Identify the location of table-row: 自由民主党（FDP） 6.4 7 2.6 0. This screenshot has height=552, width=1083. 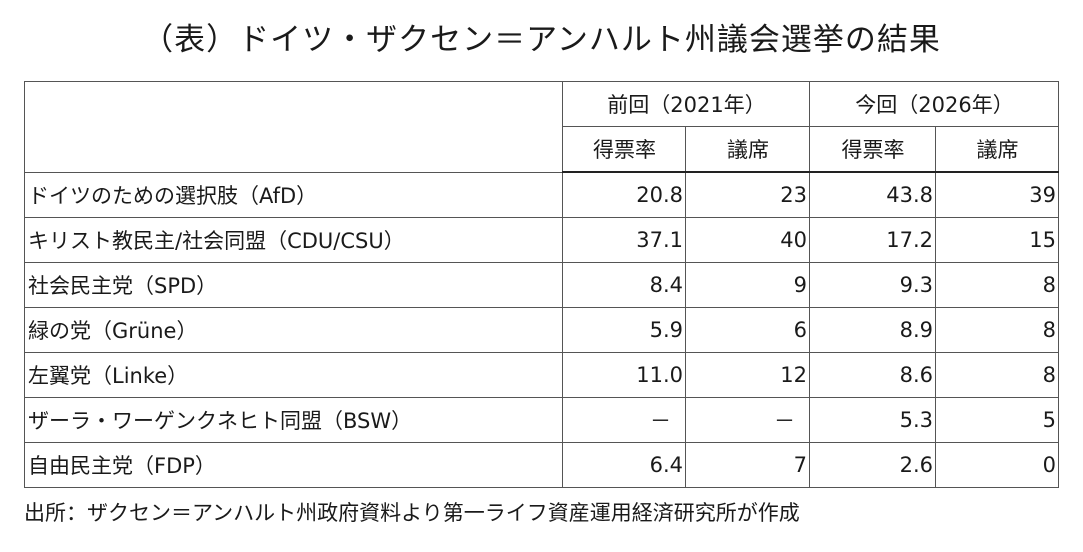
(542, 465).